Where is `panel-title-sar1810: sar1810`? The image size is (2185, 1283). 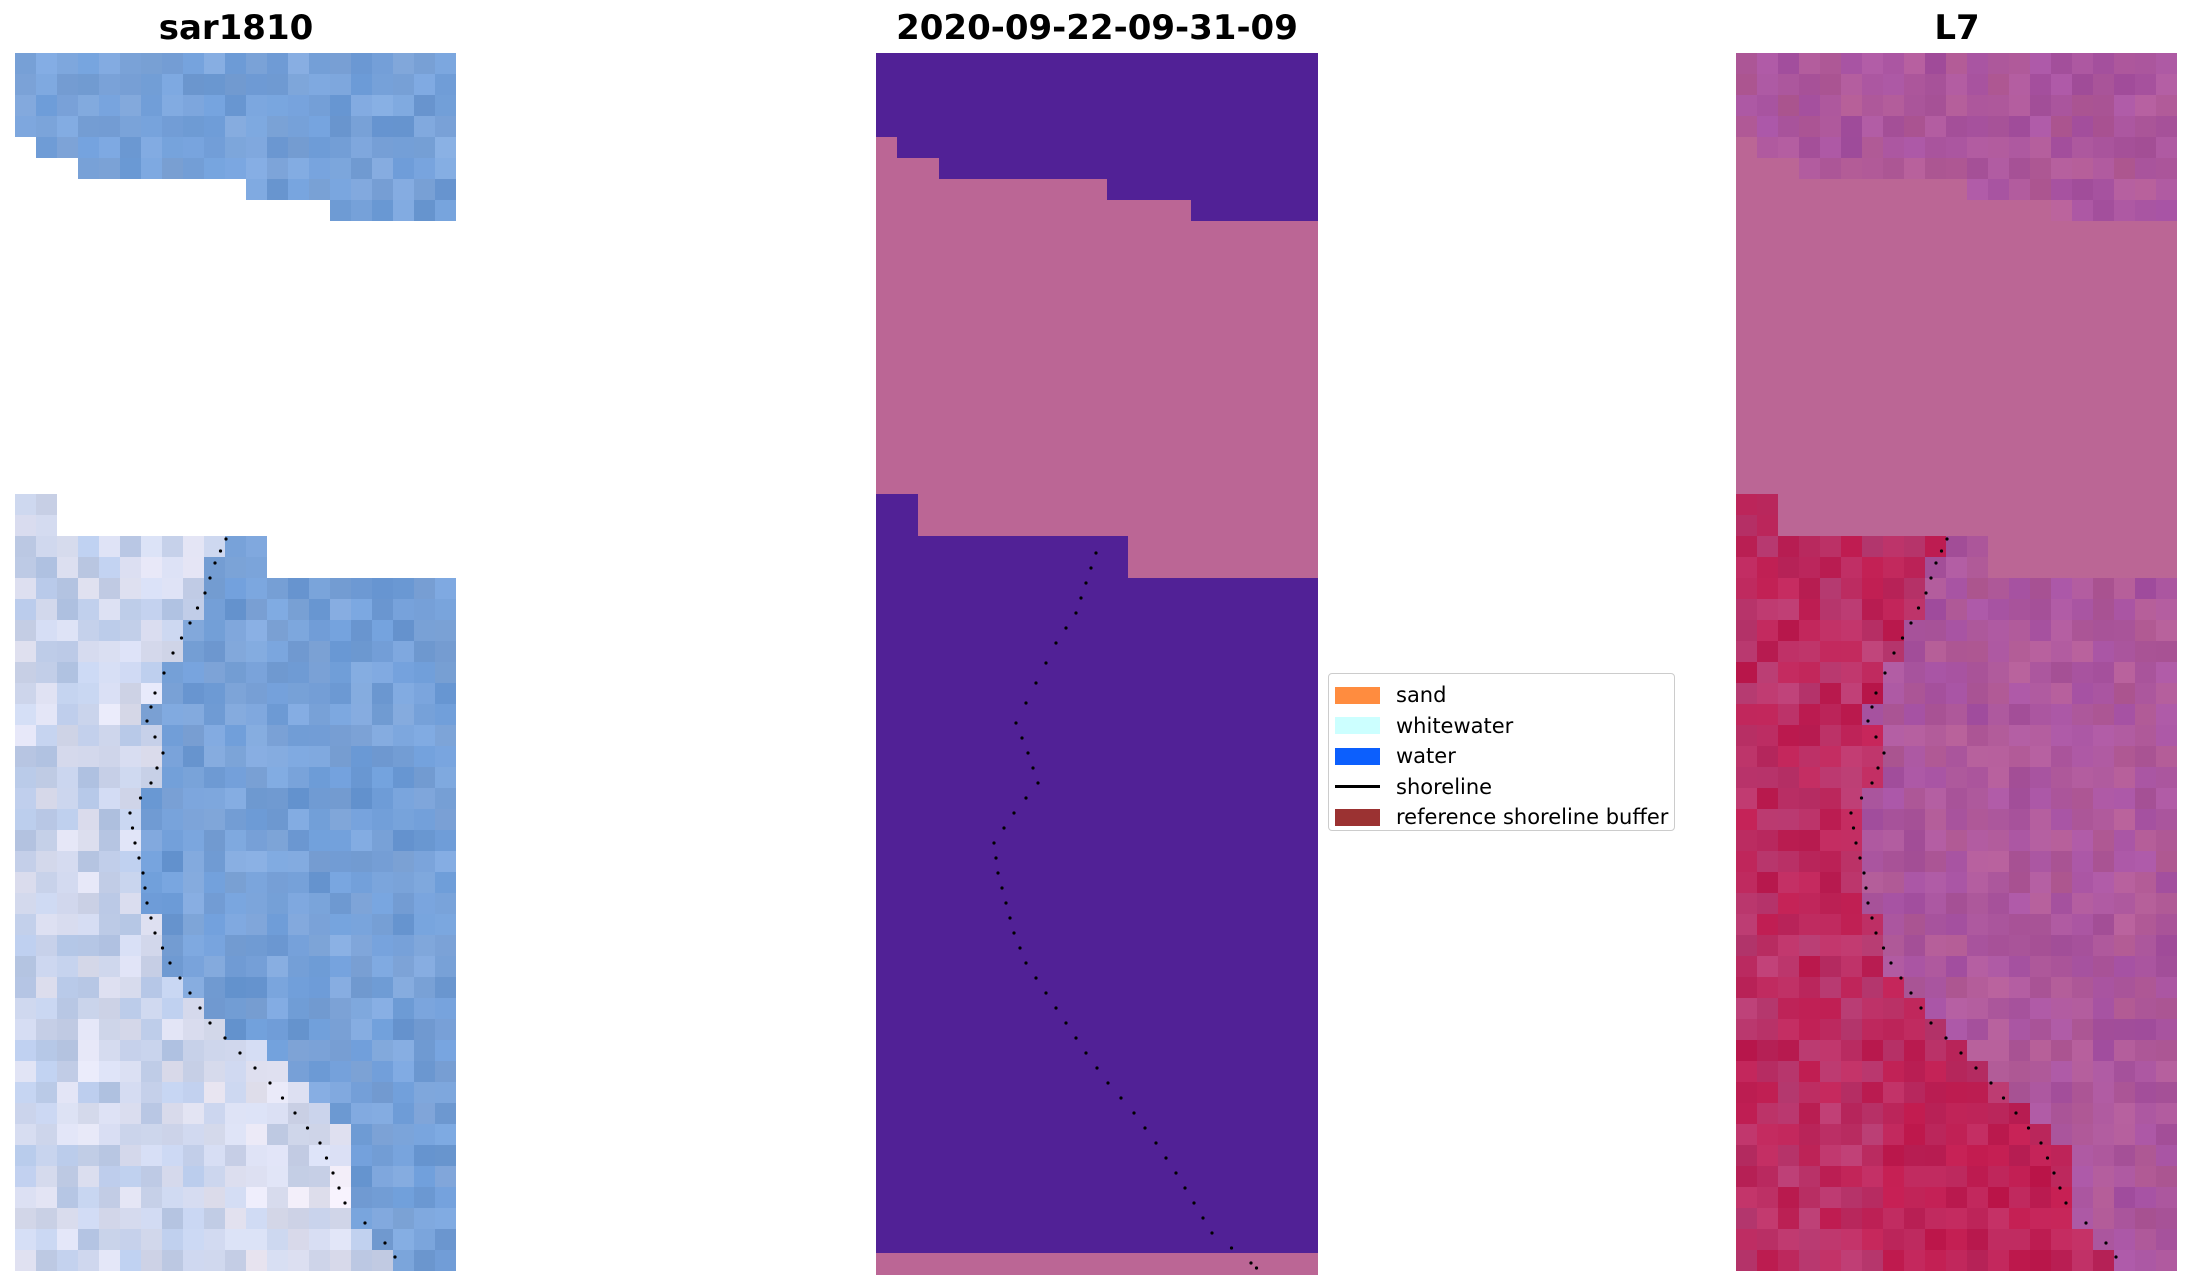 panel-title-sar1810: sar1810 is located at coordinates (236, 28).